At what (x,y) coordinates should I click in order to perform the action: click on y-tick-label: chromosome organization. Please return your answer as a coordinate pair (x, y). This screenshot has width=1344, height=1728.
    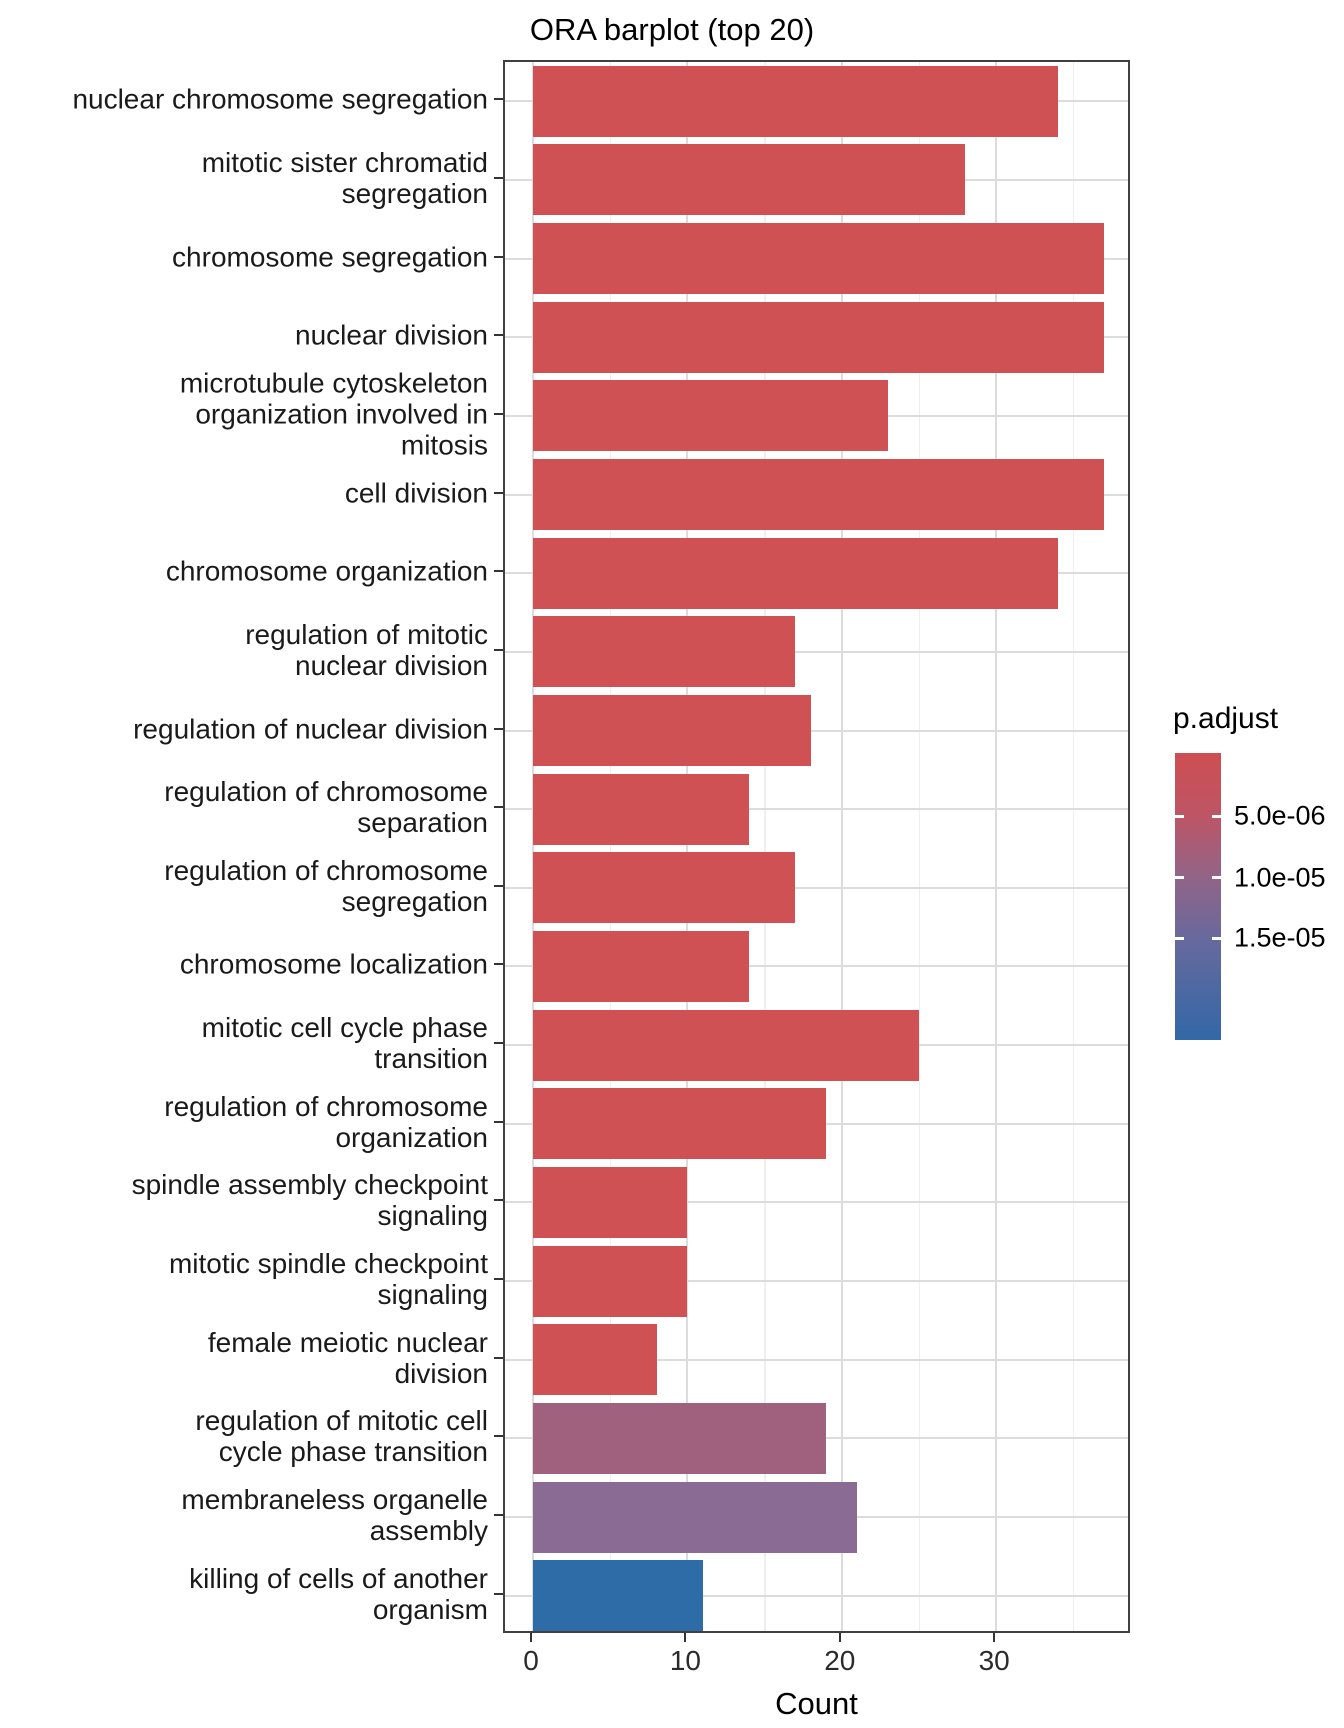
    Looking at the image, I should click on (326, 571).